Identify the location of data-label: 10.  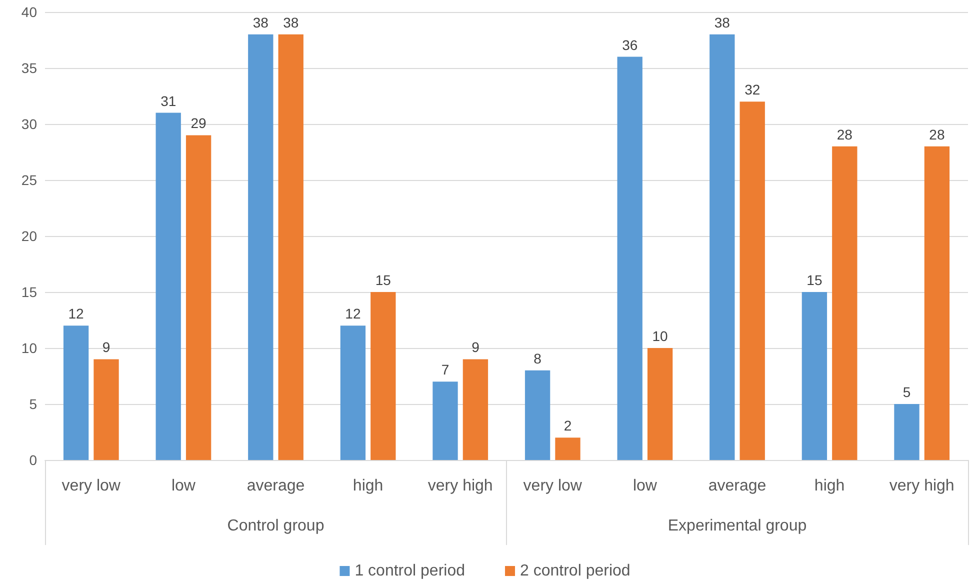
(660, 336).